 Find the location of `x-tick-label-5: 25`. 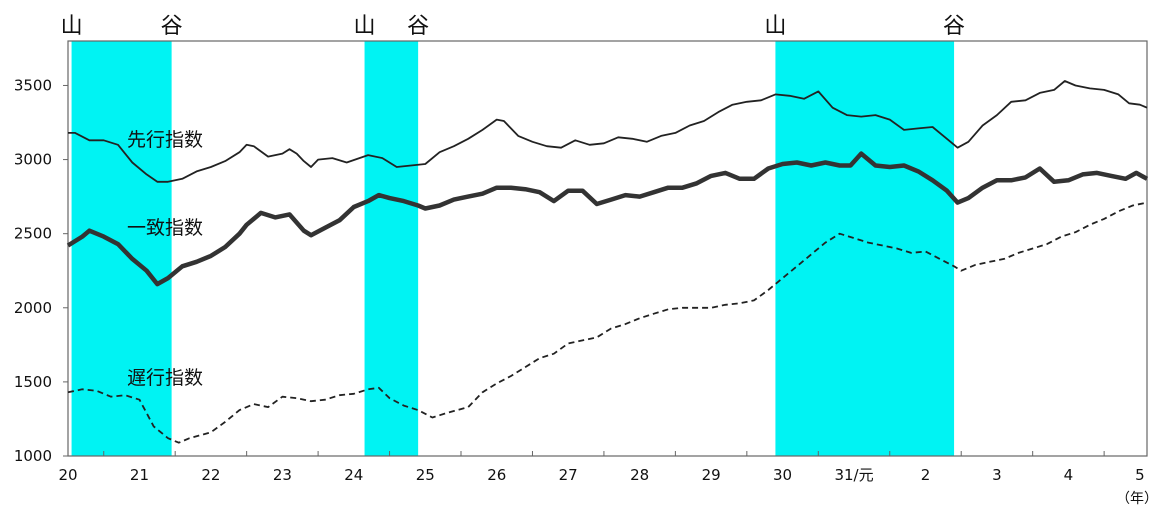

x-tick-label-5: 25 is located at coordinates (425, 475).